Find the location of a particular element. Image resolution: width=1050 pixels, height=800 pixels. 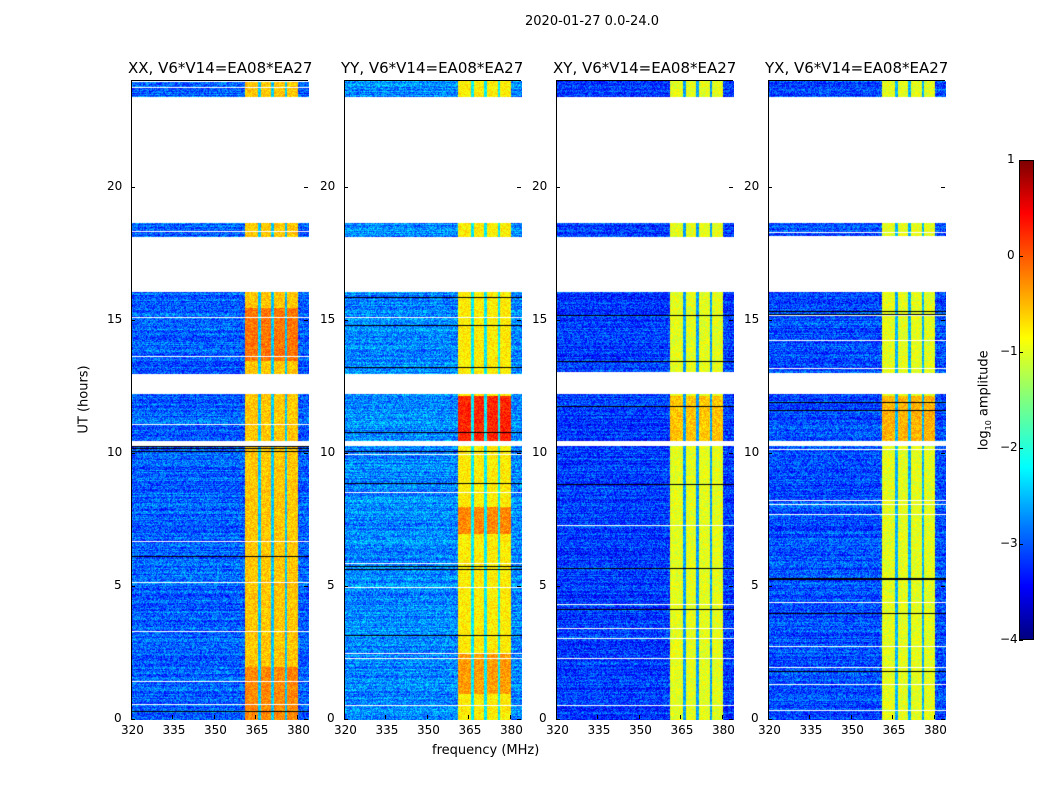

panel-title: YY, V6*V14=EA08*EA27 is located at coordinates (432, 68).